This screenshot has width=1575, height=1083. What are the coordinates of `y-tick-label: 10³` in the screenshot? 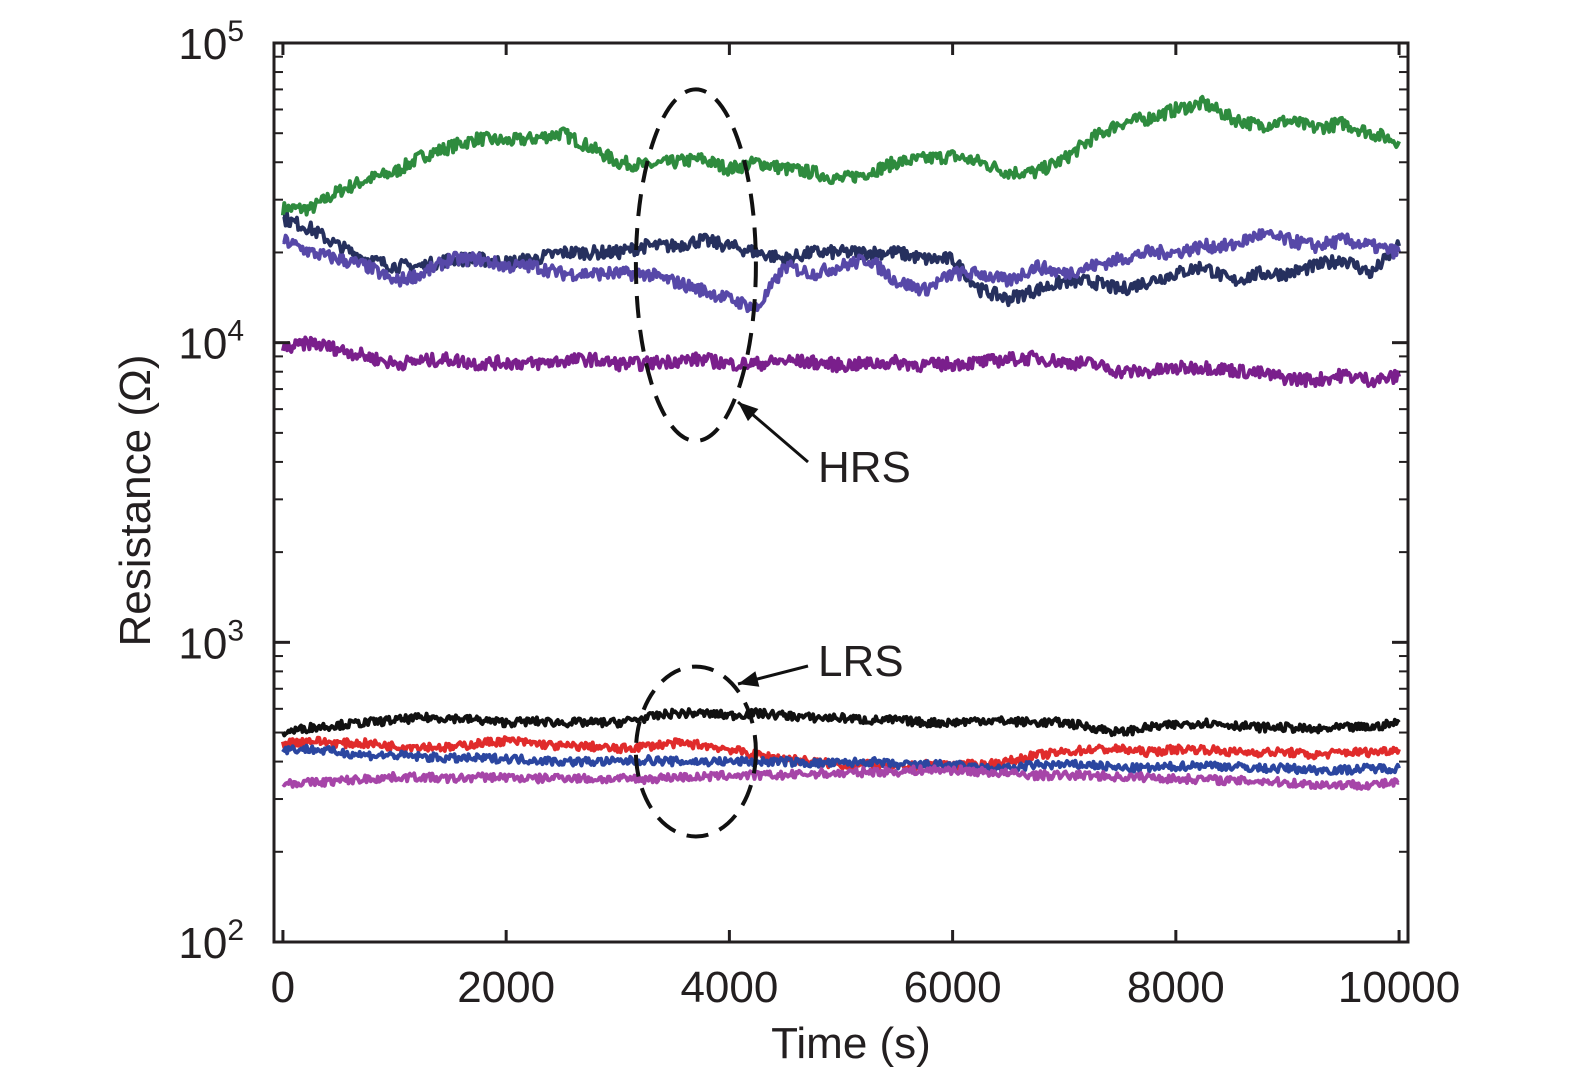 It's located at (211, 641).